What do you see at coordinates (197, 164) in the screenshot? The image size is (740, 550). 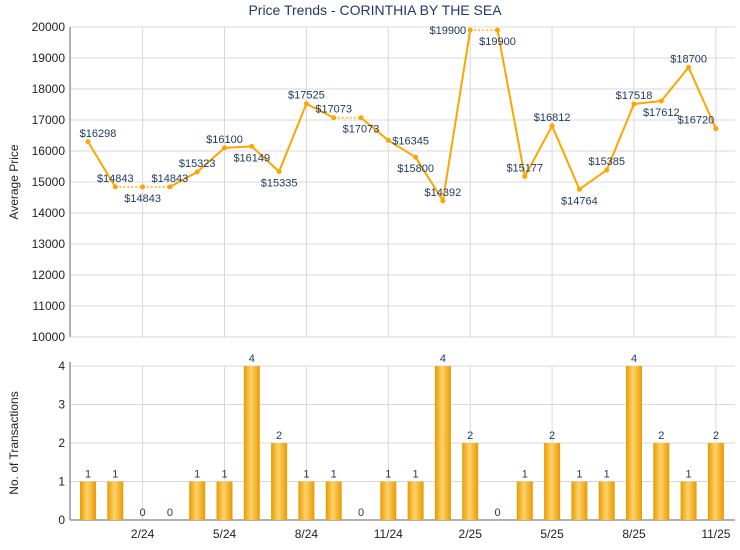 I see `price-data-label: $15323` at bounding box center [197, 164].